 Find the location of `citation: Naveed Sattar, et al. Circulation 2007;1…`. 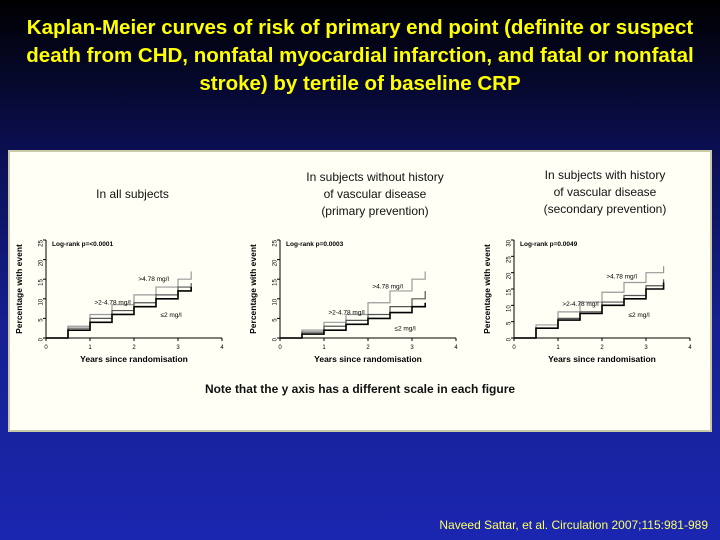

citation: Naveed Sattar, et al. Circulation 2007;1… is located at coordinates (573, 525).